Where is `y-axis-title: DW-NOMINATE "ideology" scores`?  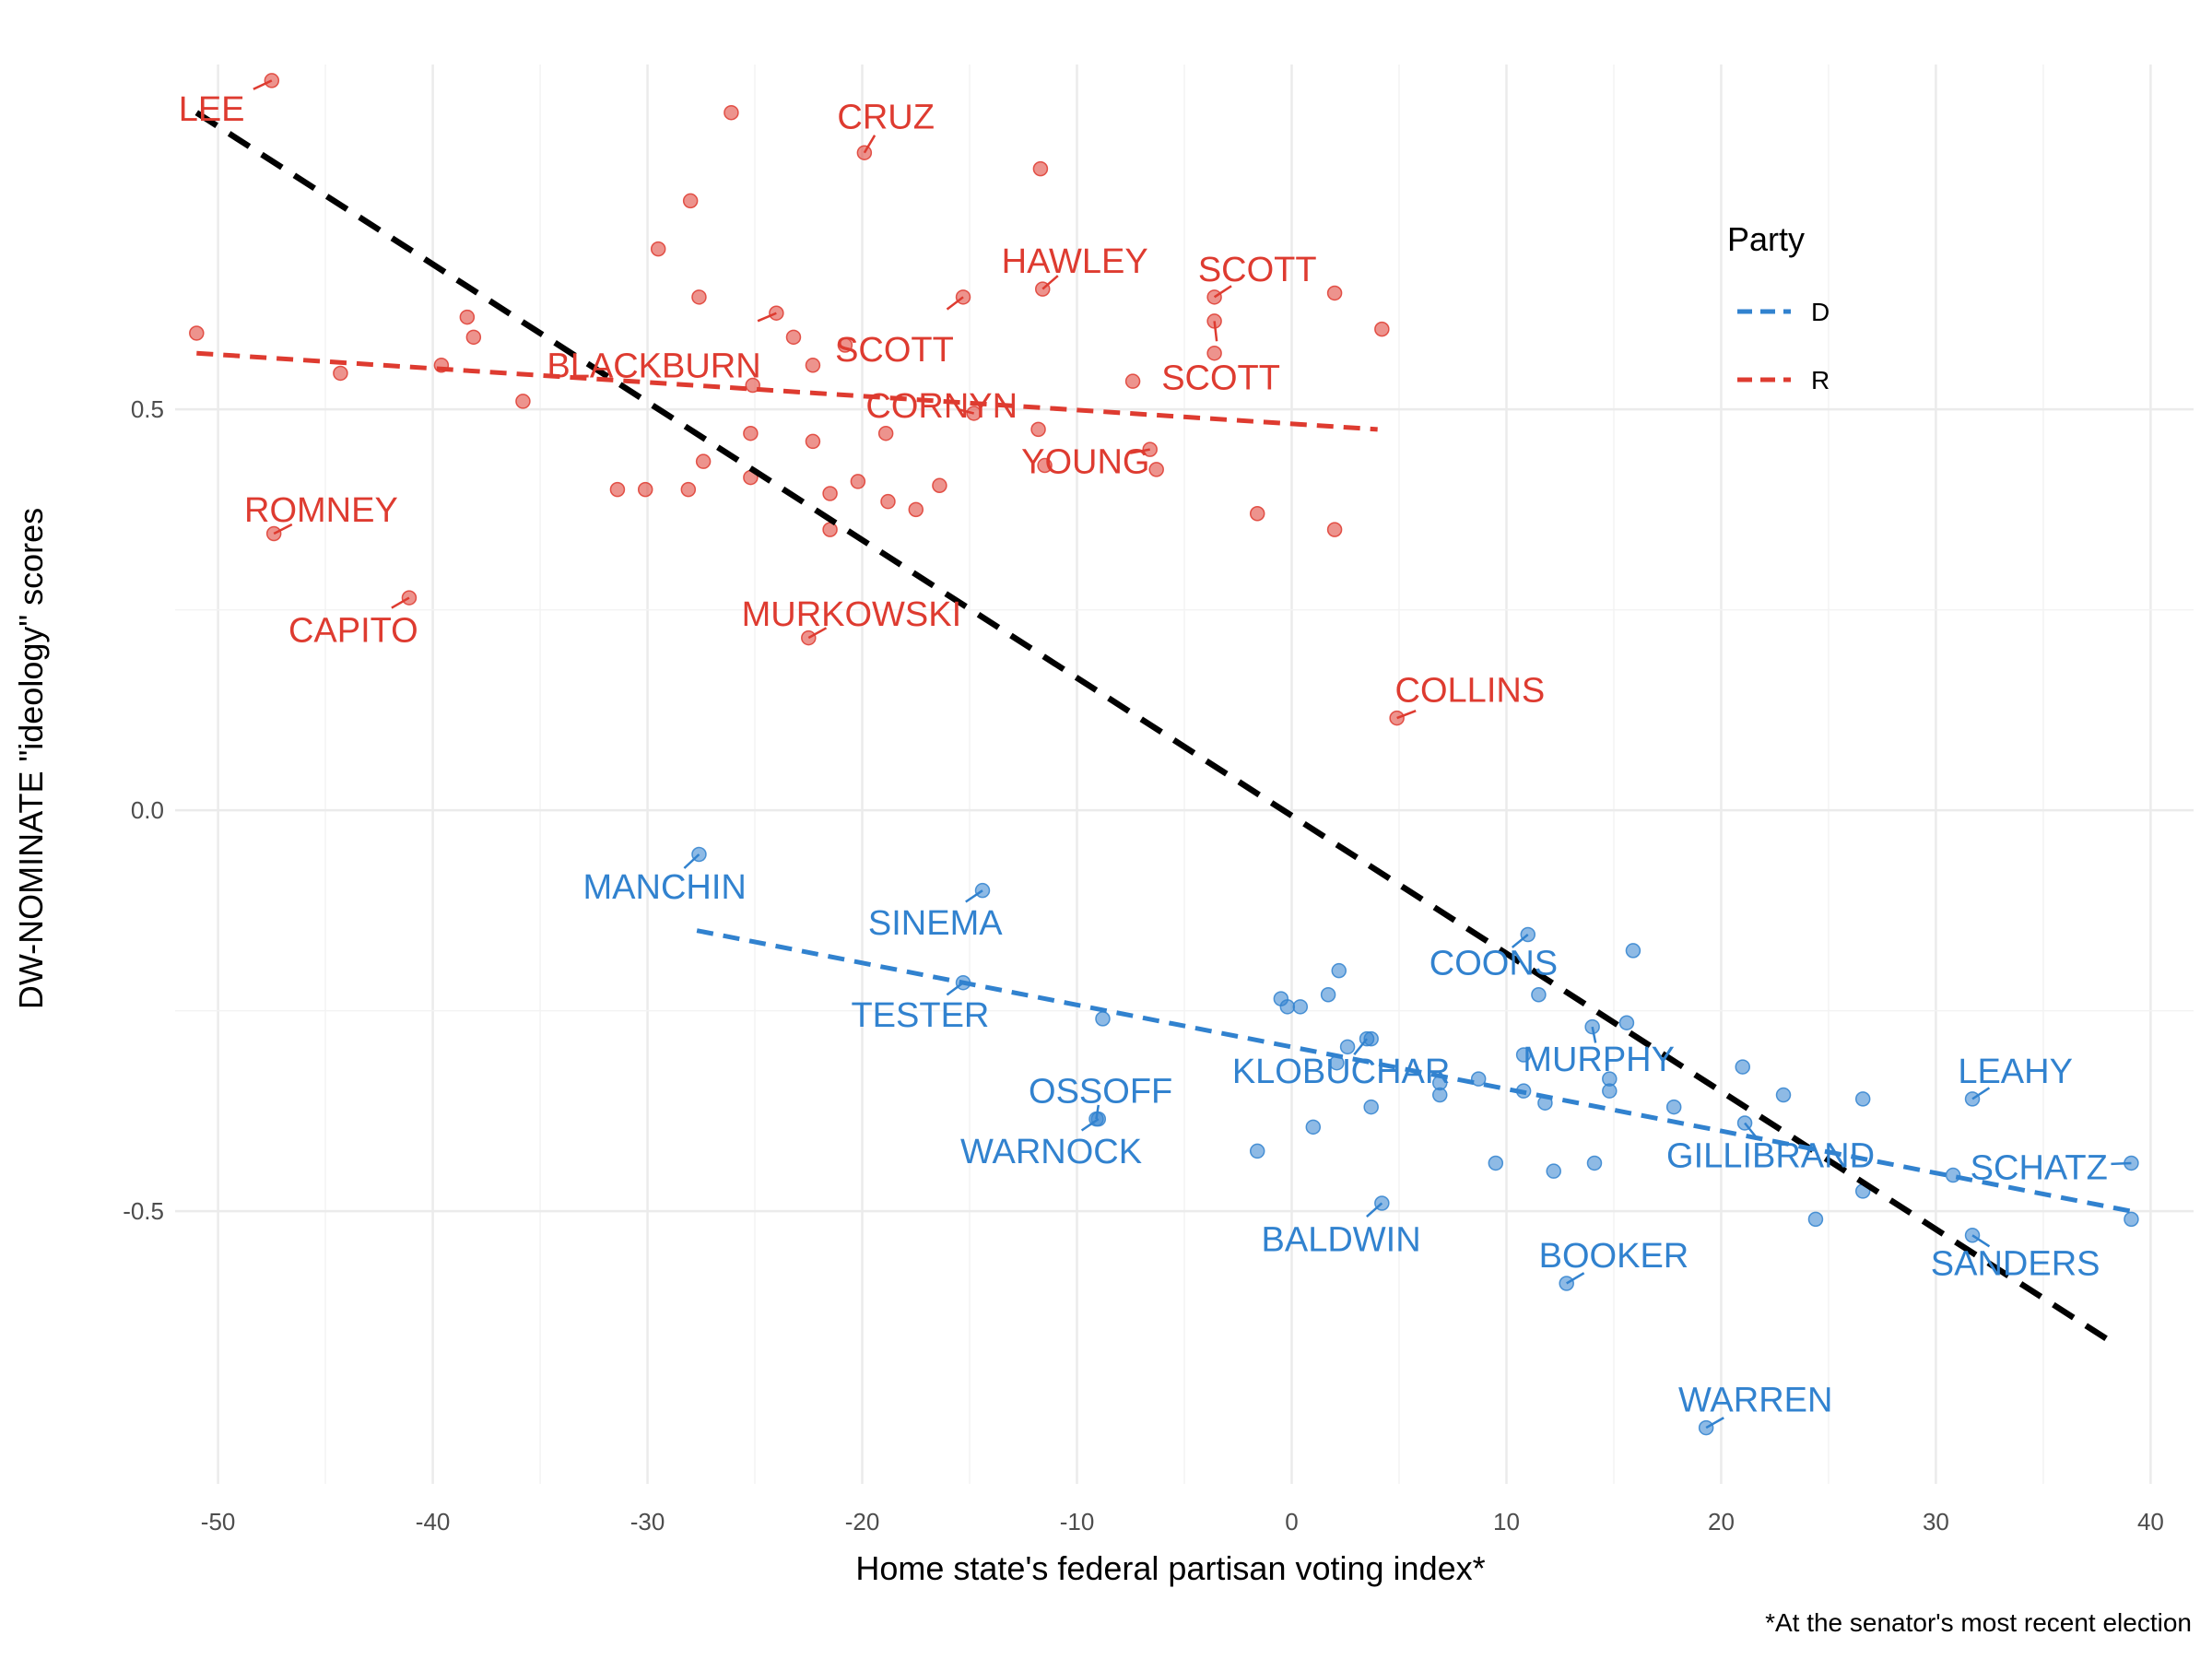
y-axis-title: DW-NOMINATE "ideology" scores is located at coordinates (31, 758).